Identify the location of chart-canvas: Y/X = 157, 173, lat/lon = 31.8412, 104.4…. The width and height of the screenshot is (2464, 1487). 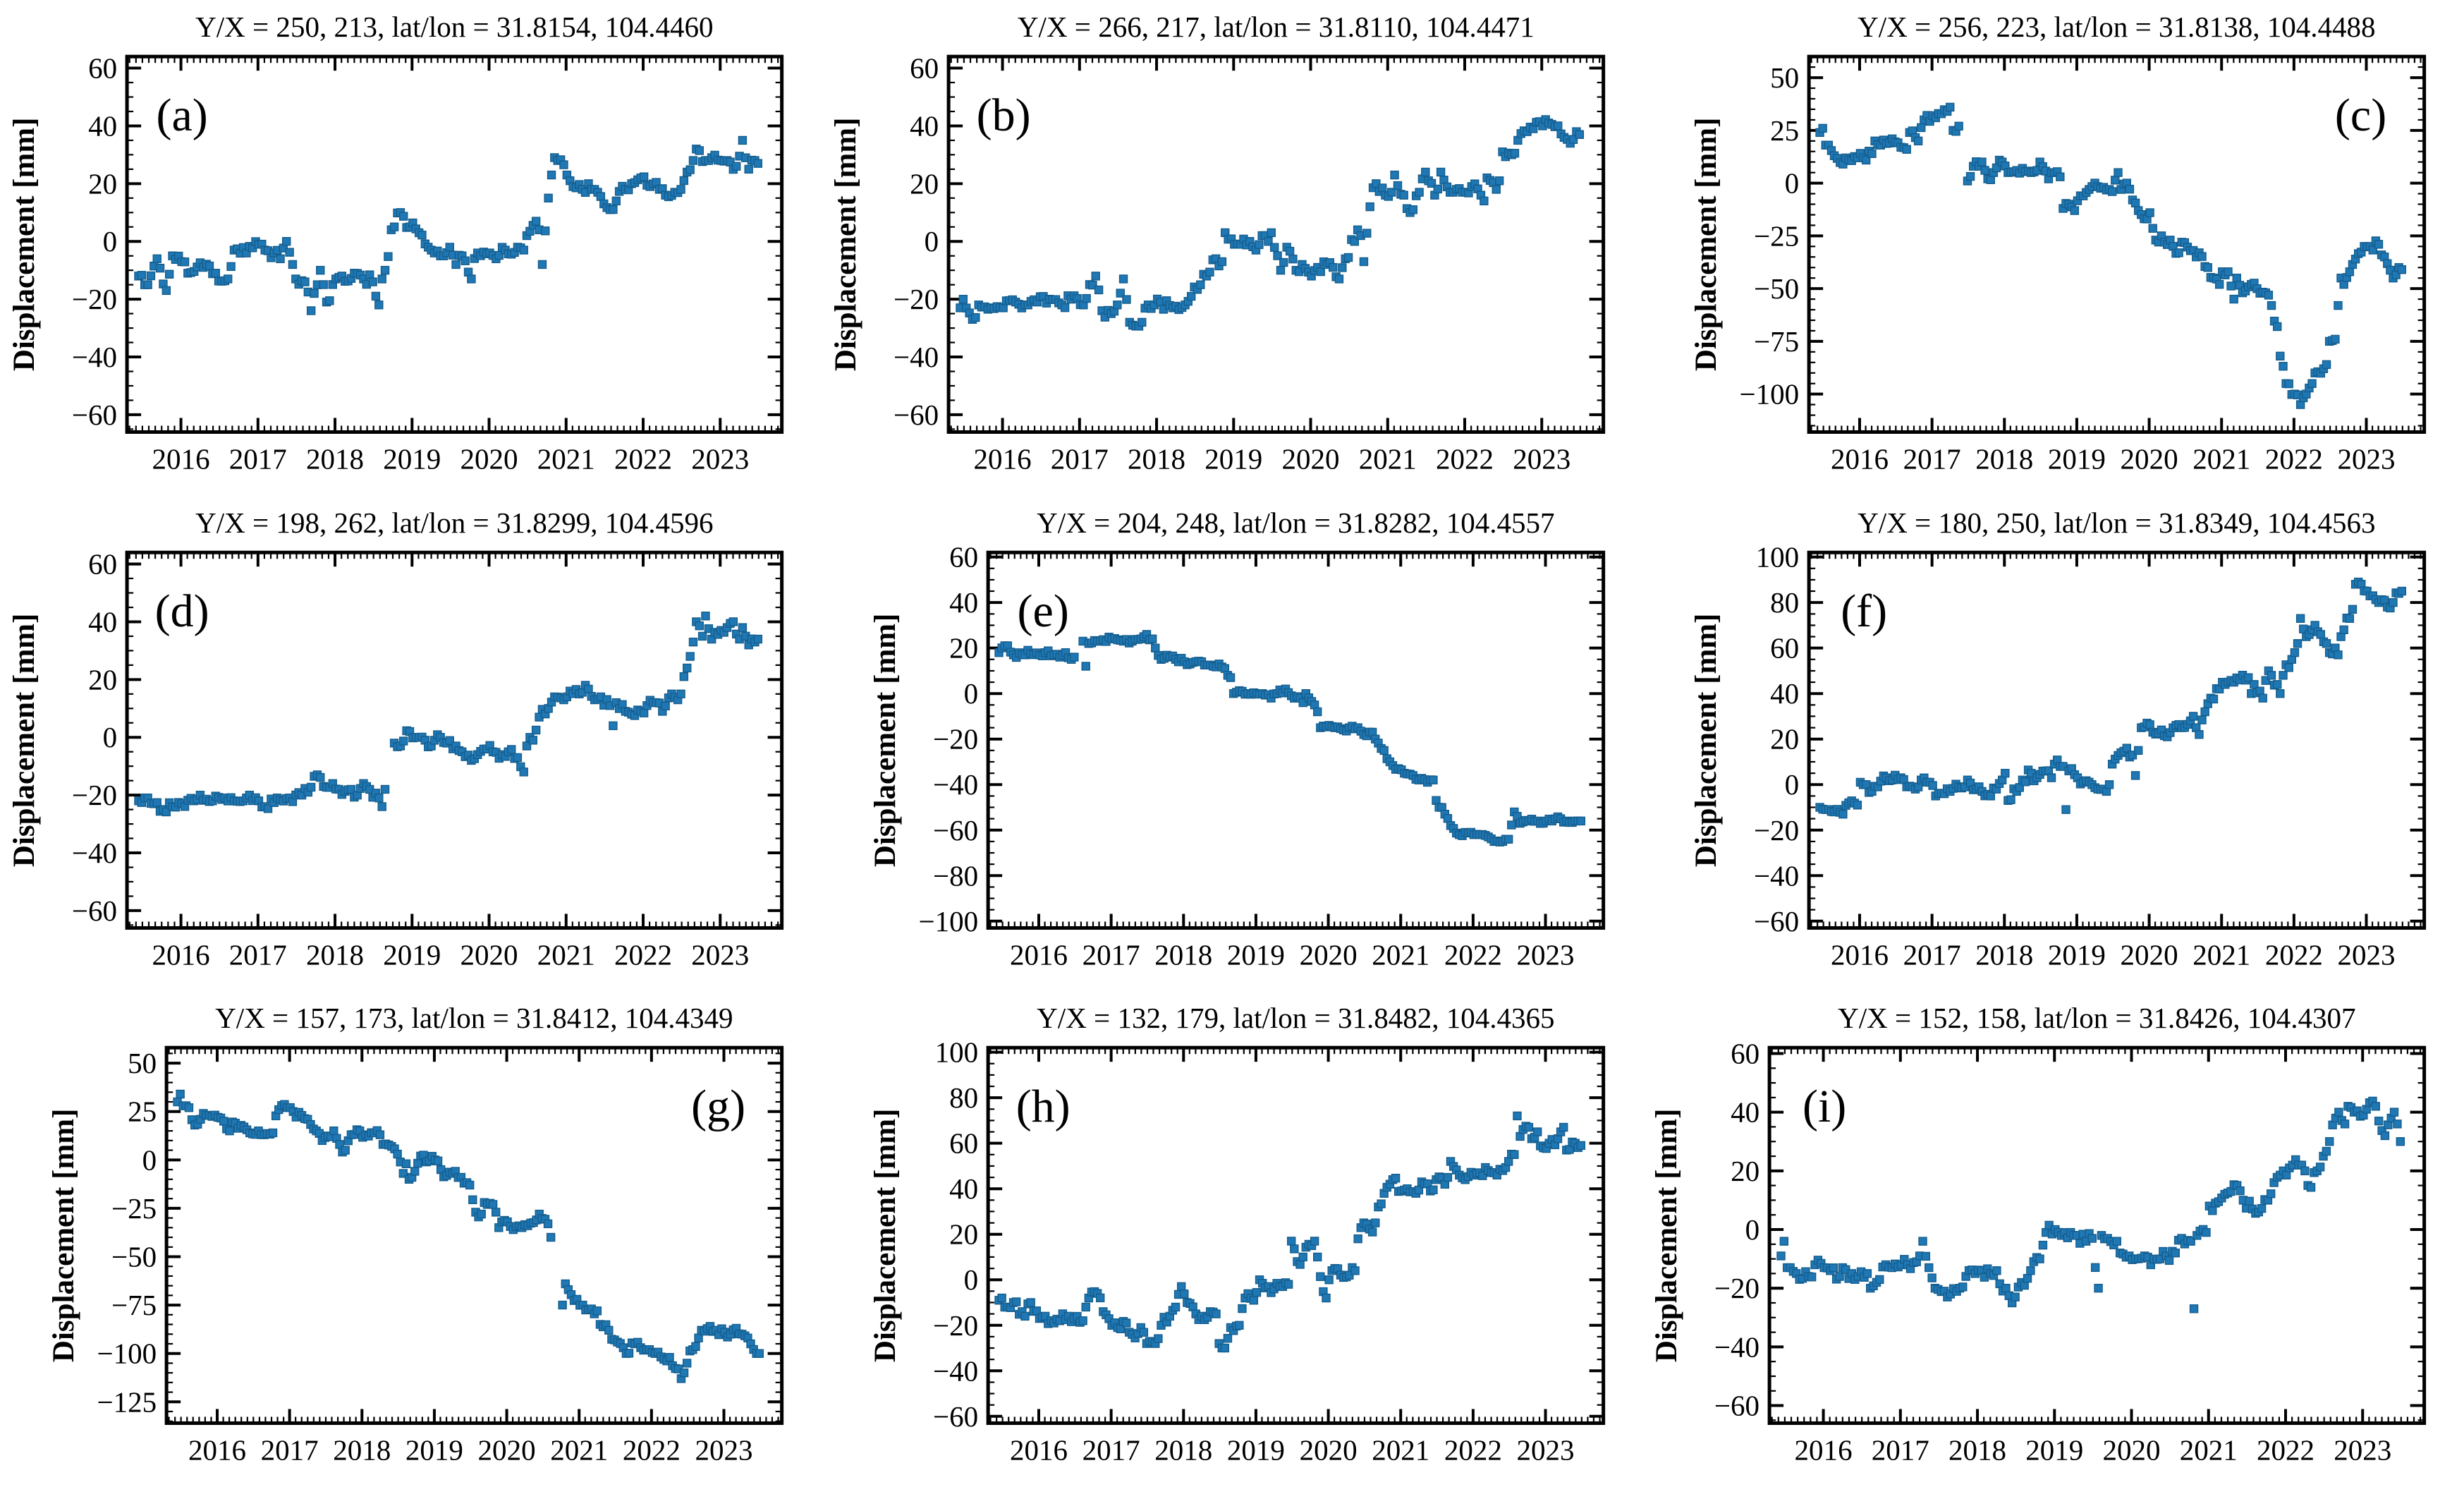
(411, 1239).